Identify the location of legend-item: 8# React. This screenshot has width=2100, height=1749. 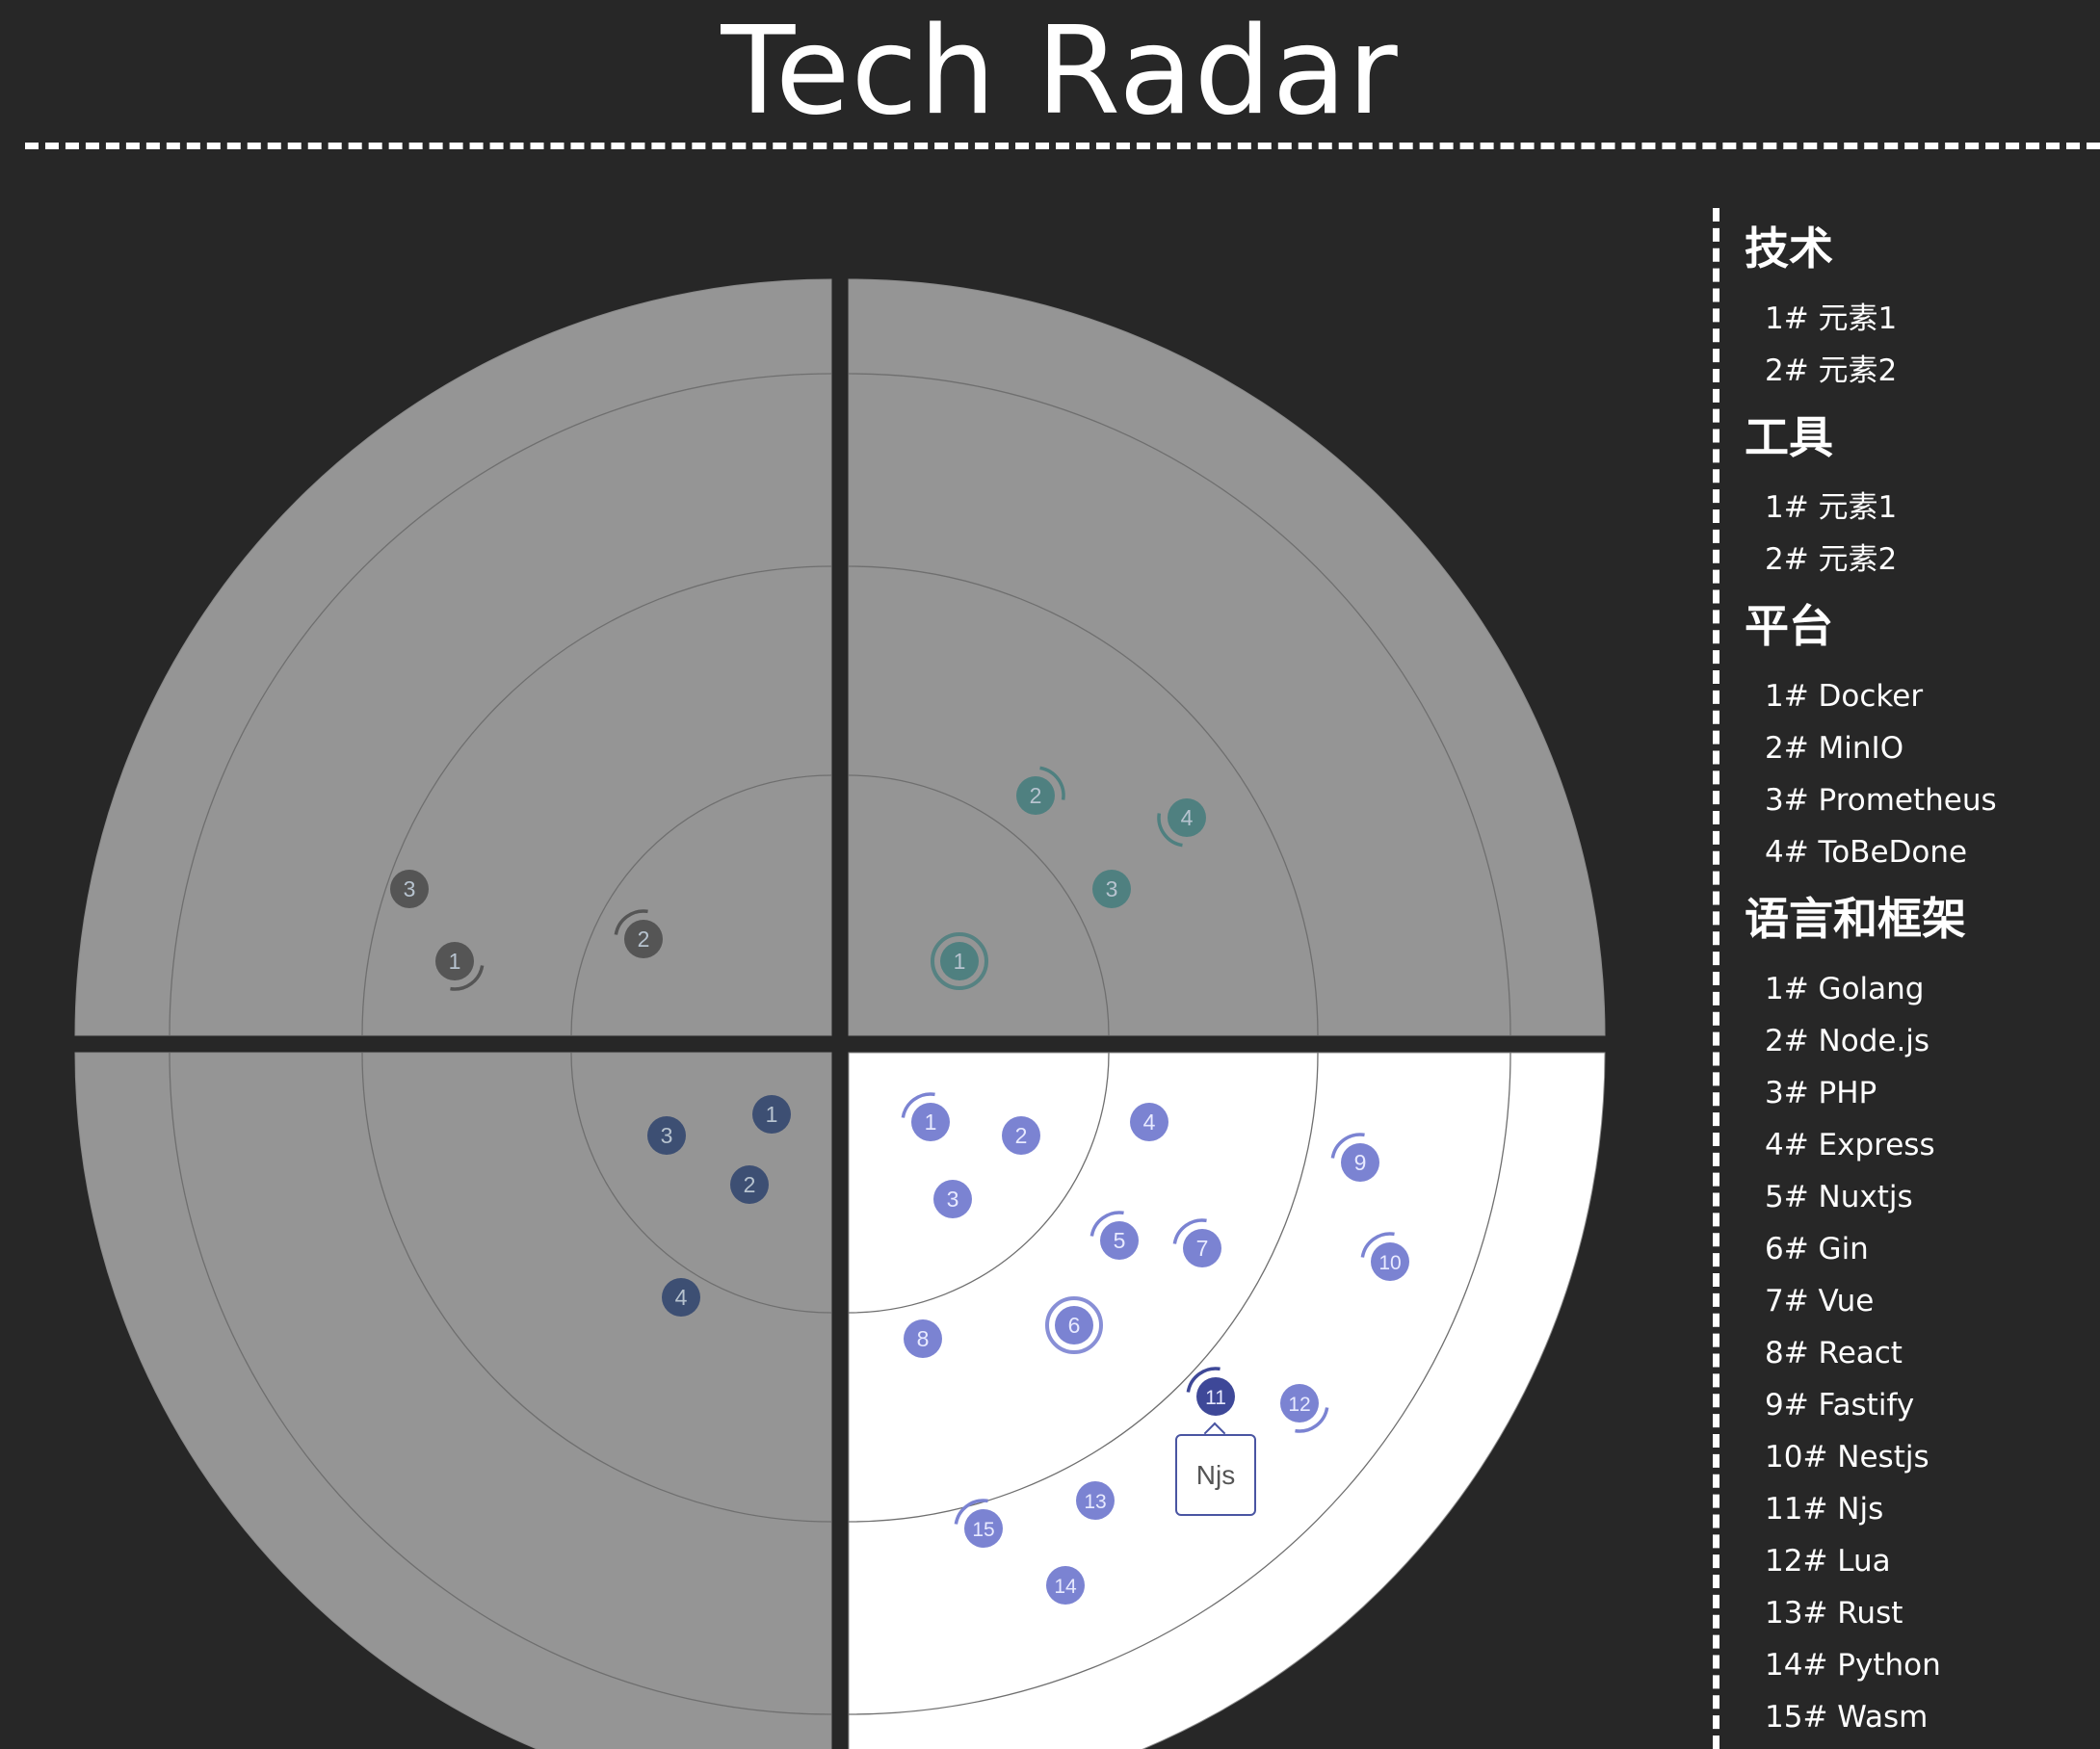
(1834, 1353).